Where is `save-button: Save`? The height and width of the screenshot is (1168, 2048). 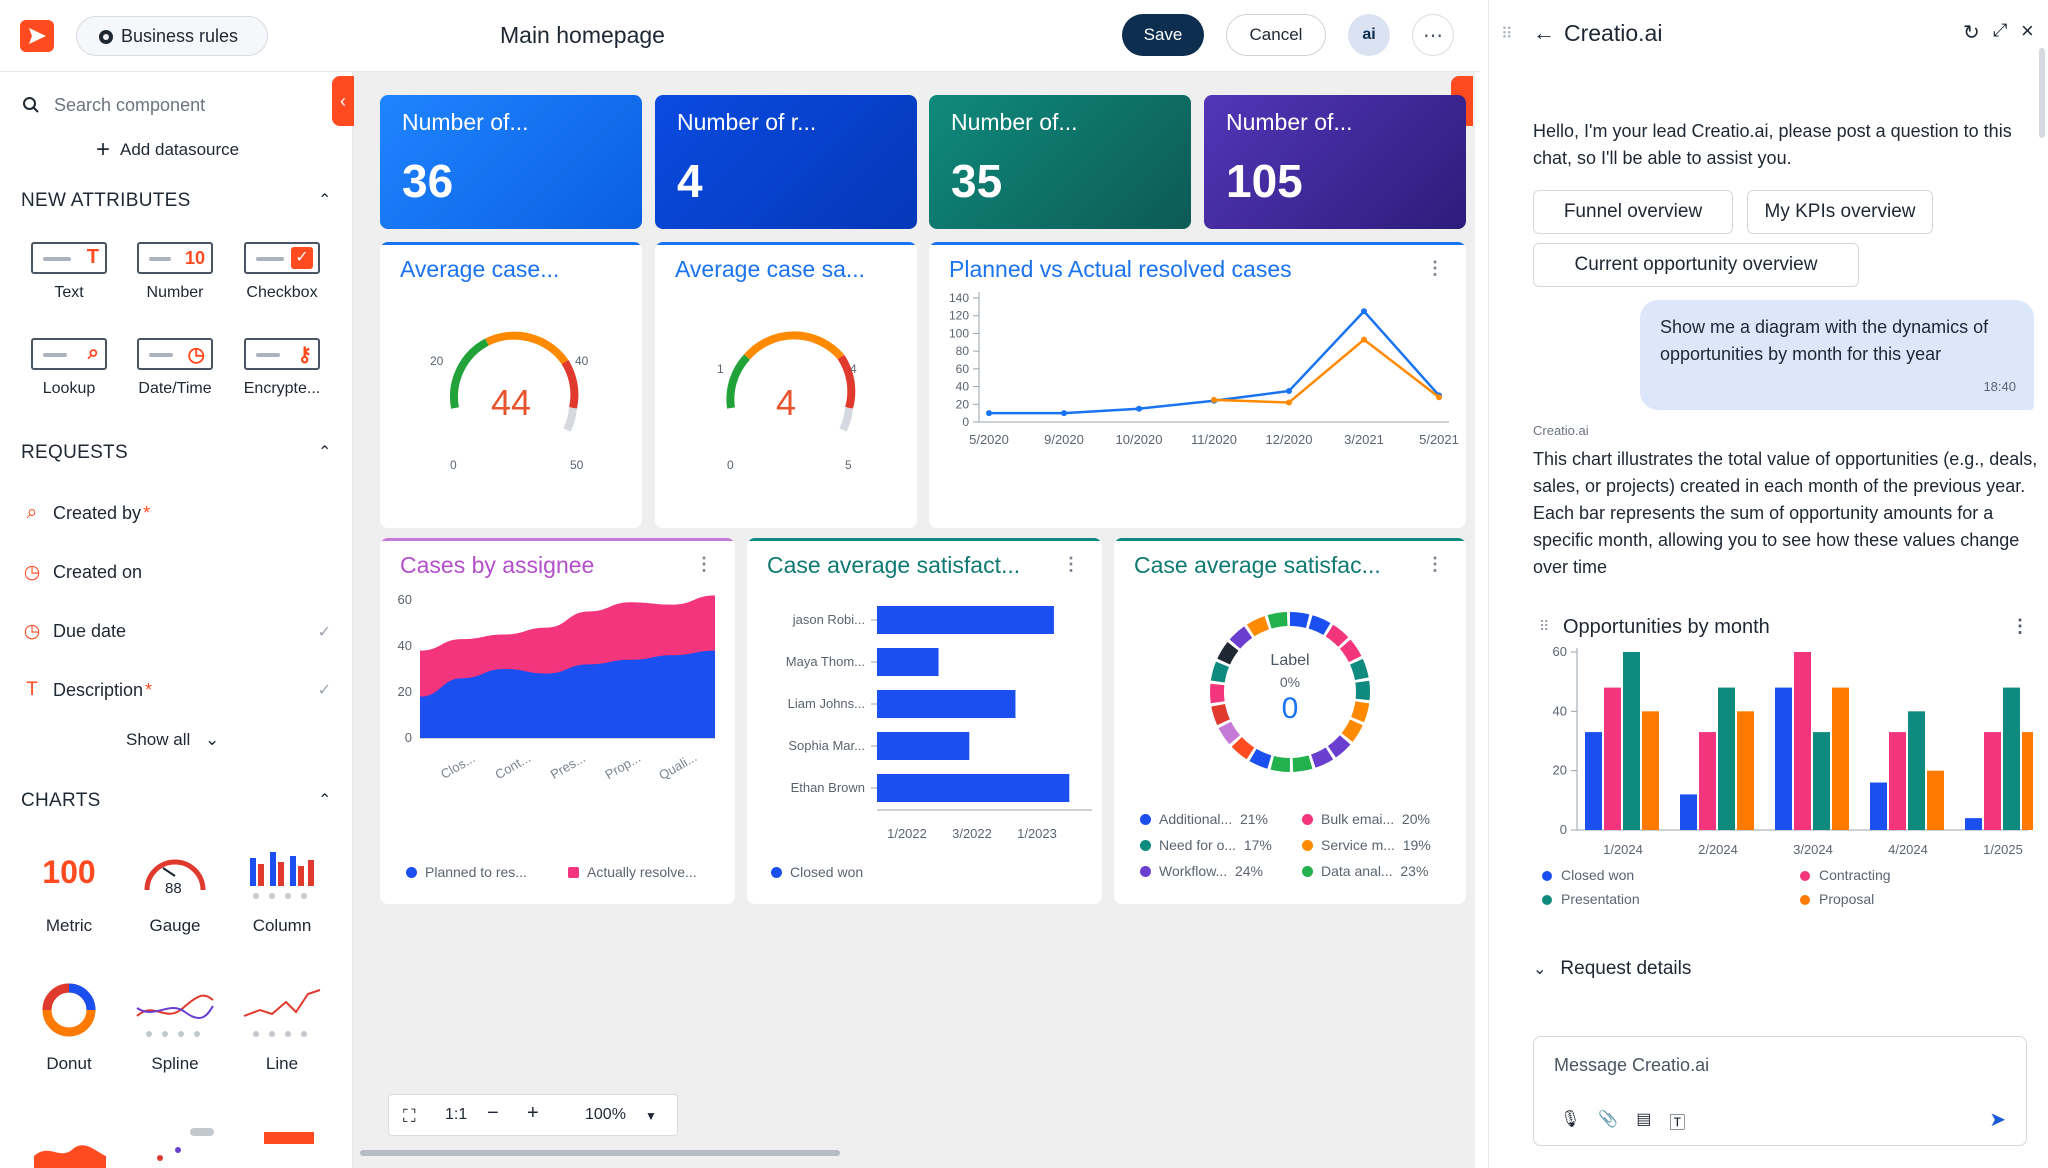 save-button: Save is located at coordinates (1163, 35).